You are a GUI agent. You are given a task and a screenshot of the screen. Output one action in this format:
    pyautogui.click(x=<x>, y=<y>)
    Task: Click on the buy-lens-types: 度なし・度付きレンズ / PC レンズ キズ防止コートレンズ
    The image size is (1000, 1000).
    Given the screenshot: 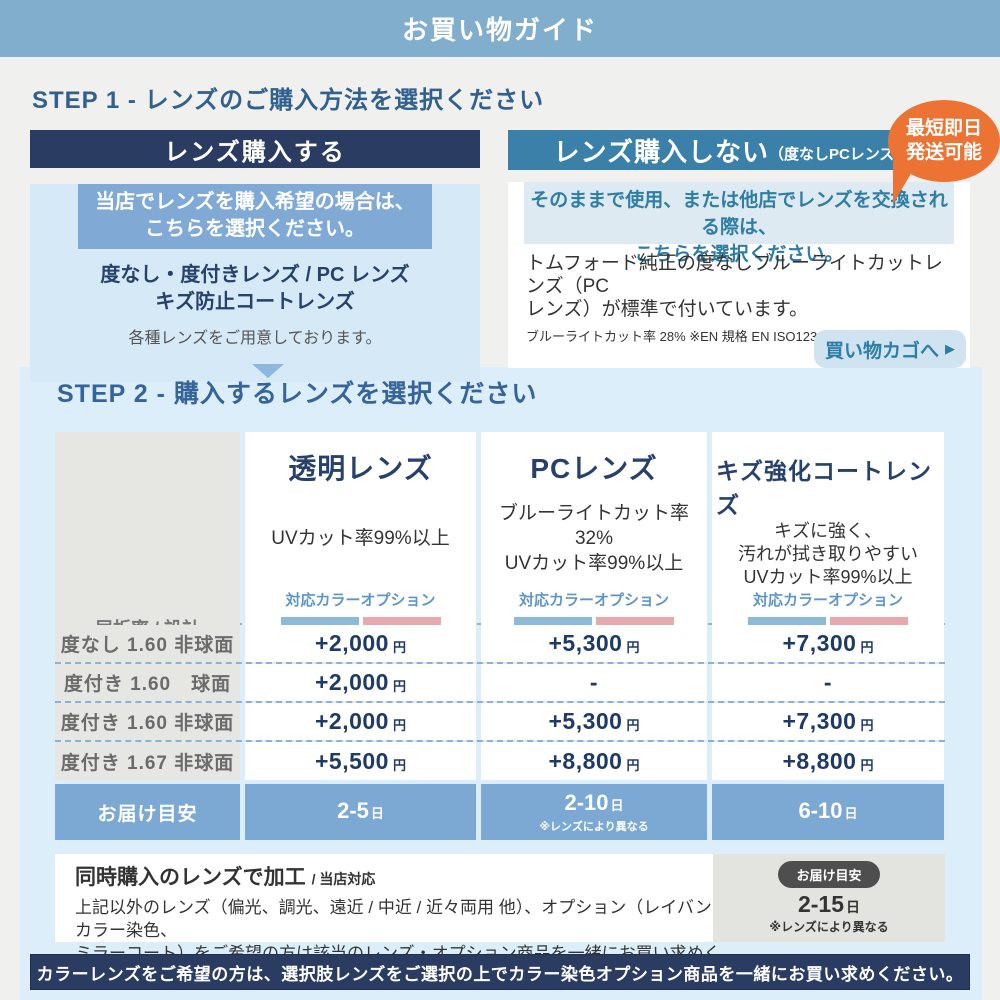 What is the action you would take?
    pyautogui.click(x=255, y=289)
    